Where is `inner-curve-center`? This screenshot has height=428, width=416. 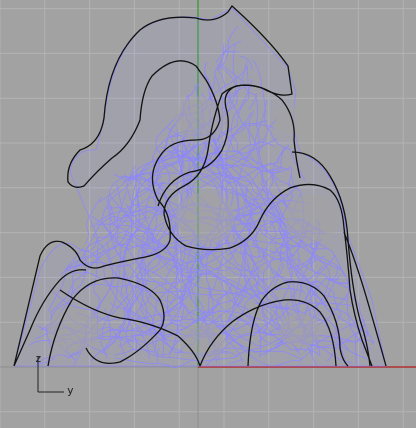
inner-curve-center is located at coordinates (229, 145).